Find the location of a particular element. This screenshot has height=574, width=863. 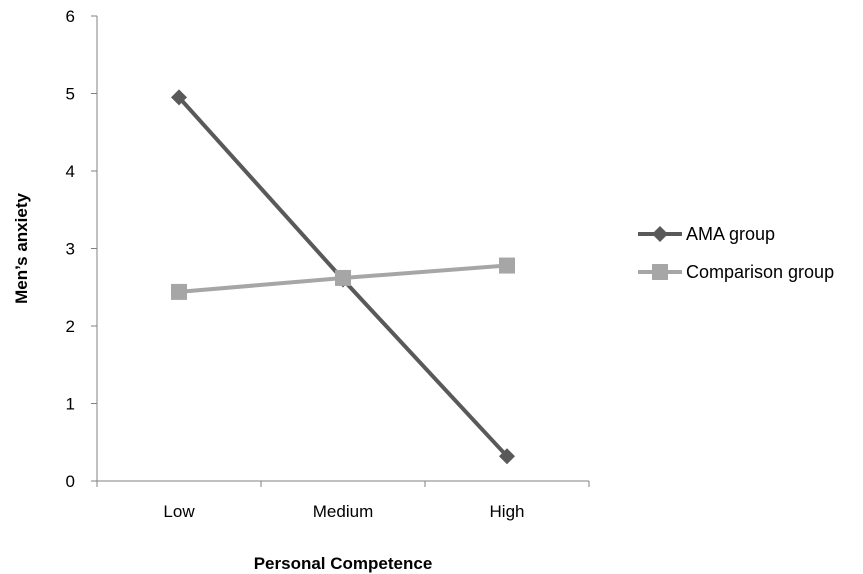

y-tick-label: 3 is located at coordinates (70, 249).